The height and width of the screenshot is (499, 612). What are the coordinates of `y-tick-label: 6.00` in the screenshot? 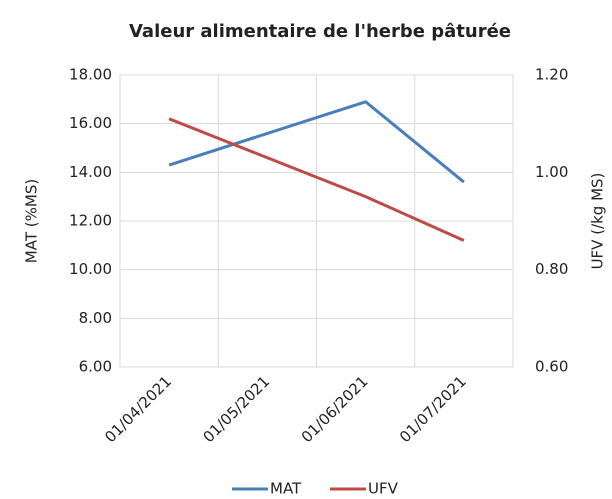 It's located at (95, 367).